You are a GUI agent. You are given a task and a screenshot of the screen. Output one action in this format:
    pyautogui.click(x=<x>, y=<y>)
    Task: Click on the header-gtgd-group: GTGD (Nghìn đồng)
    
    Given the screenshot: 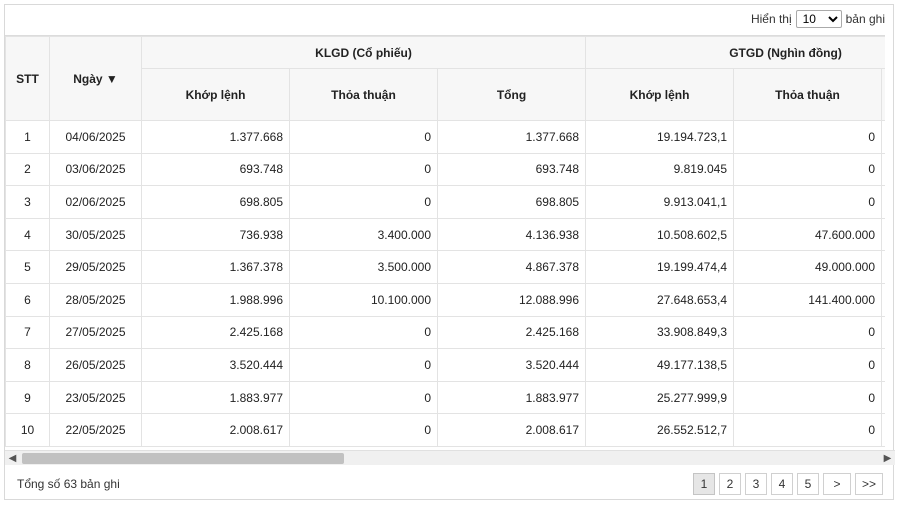 What is the action you would take?
    pyautogui.click(x=735, y=52)
    